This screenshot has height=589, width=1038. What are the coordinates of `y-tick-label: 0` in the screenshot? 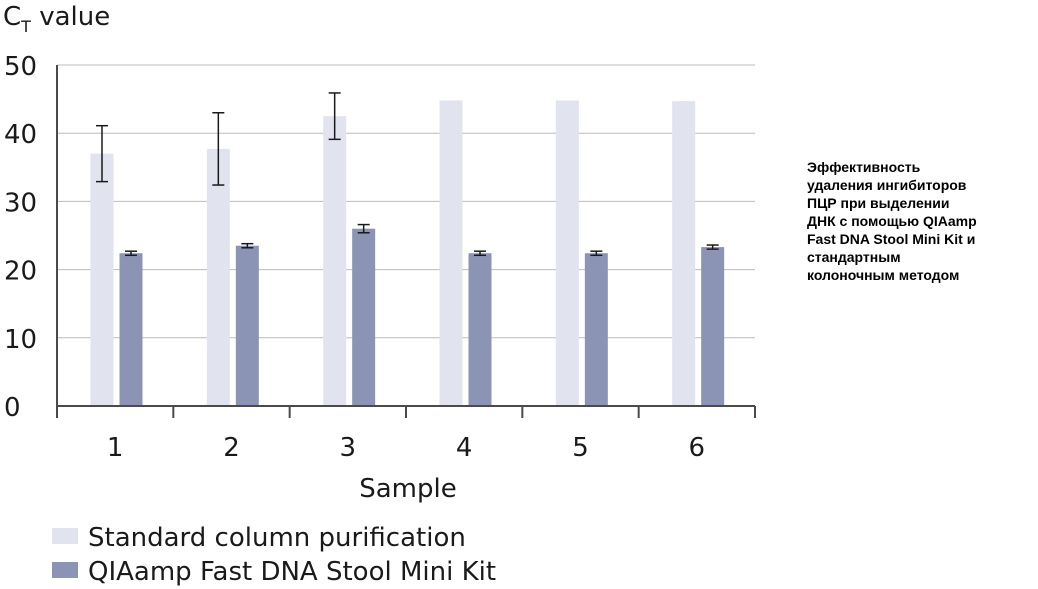 It's located at (12, 408).